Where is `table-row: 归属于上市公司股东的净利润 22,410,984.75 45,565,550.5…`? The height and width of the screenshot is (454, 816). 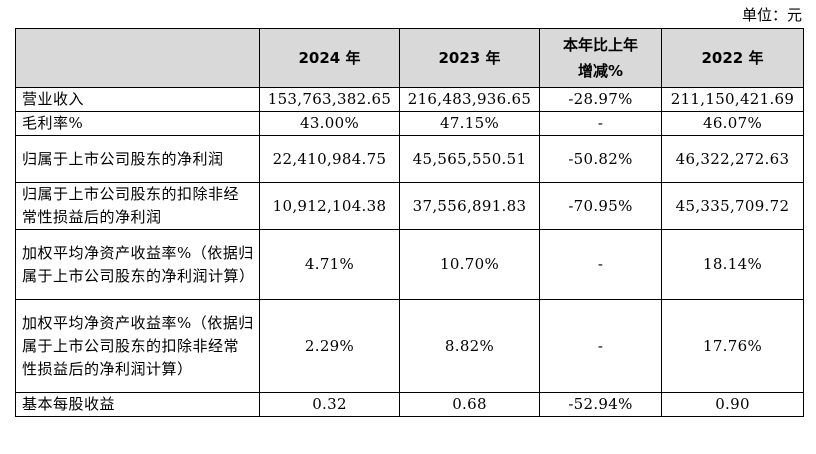 table-row: 归属于上市公司股东的净利润 22,410,984.75 45,565,550.5… is located at coordinates (409, 159).